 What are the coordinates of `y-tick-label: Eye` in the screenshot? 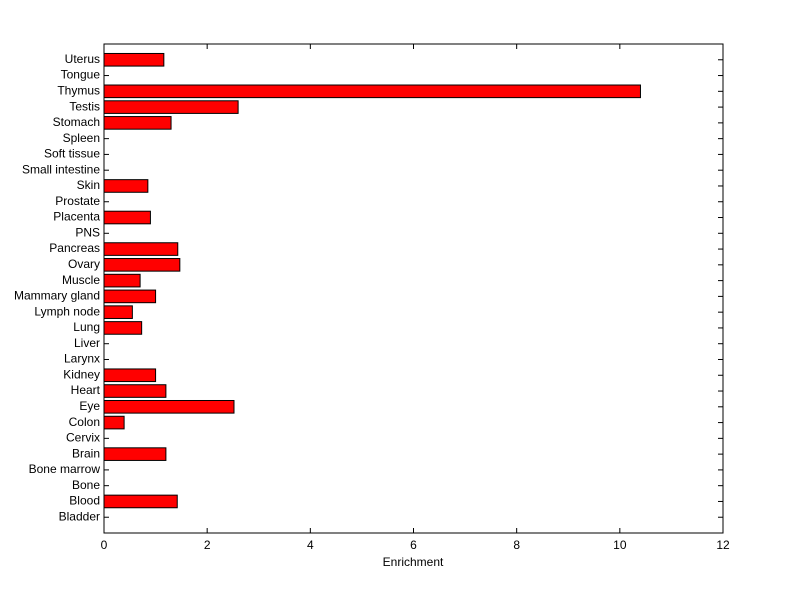 It's located at (89, 406).